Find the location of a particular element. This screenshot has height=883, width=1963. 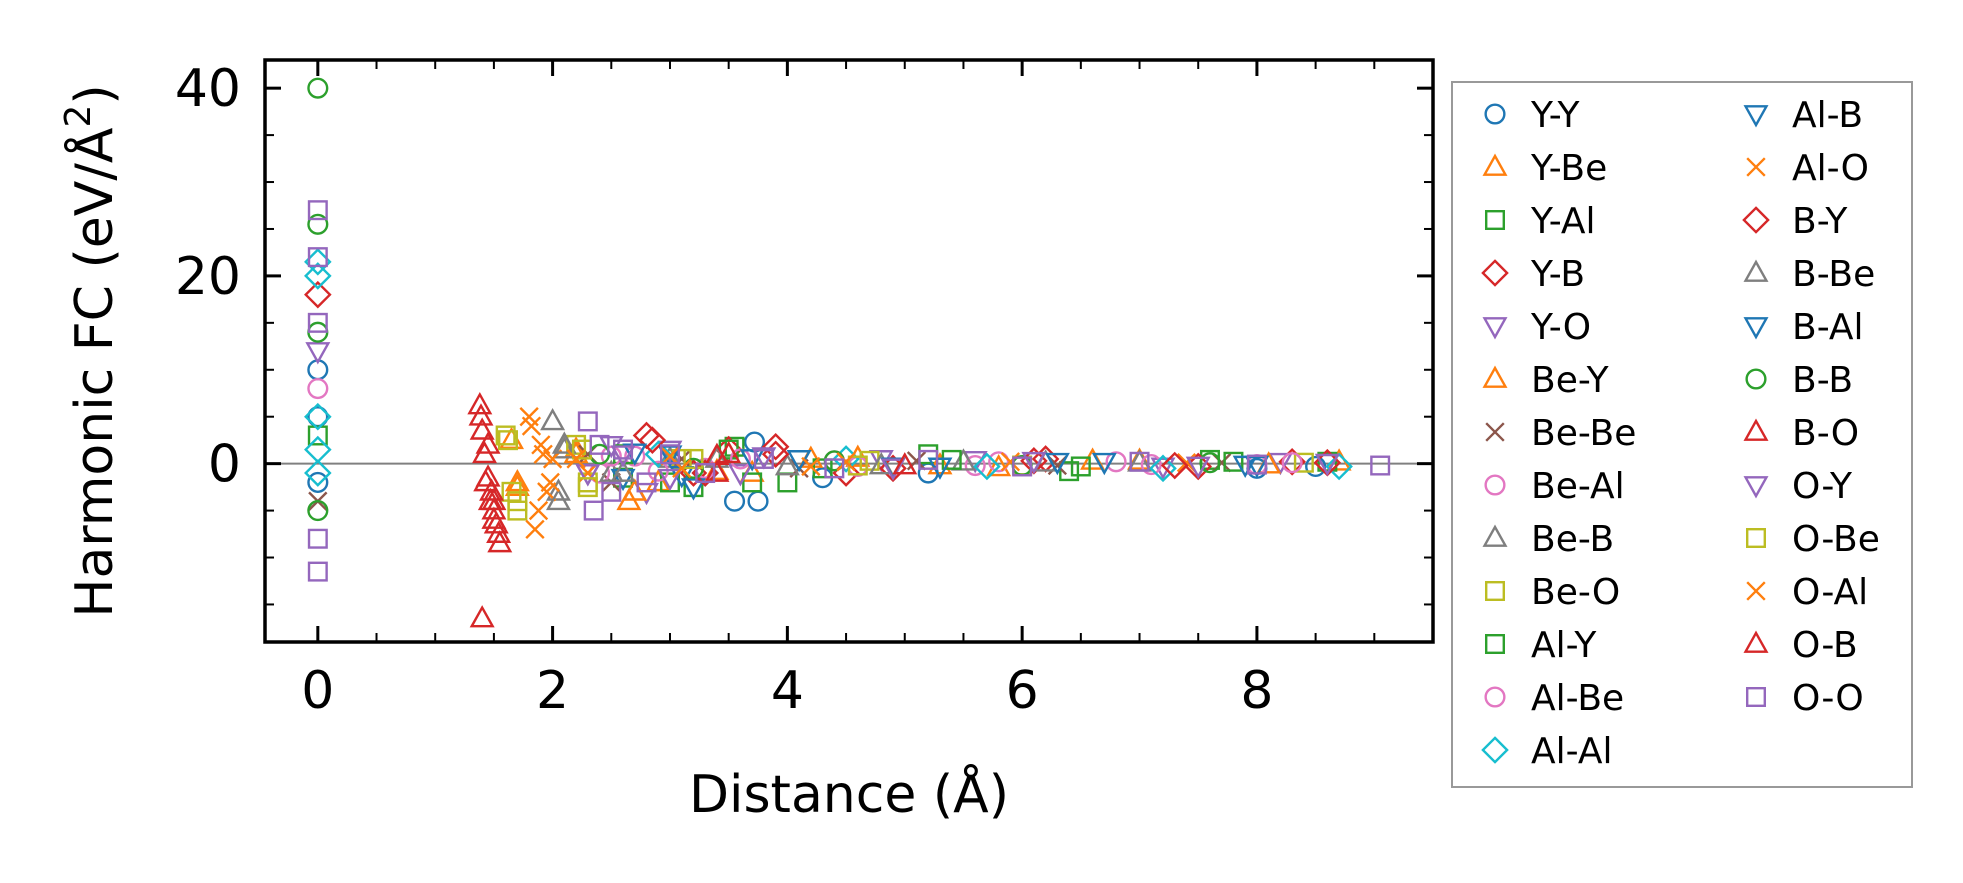

legend-item-al-y: Al-Y is located at coordinates (1540, 645).